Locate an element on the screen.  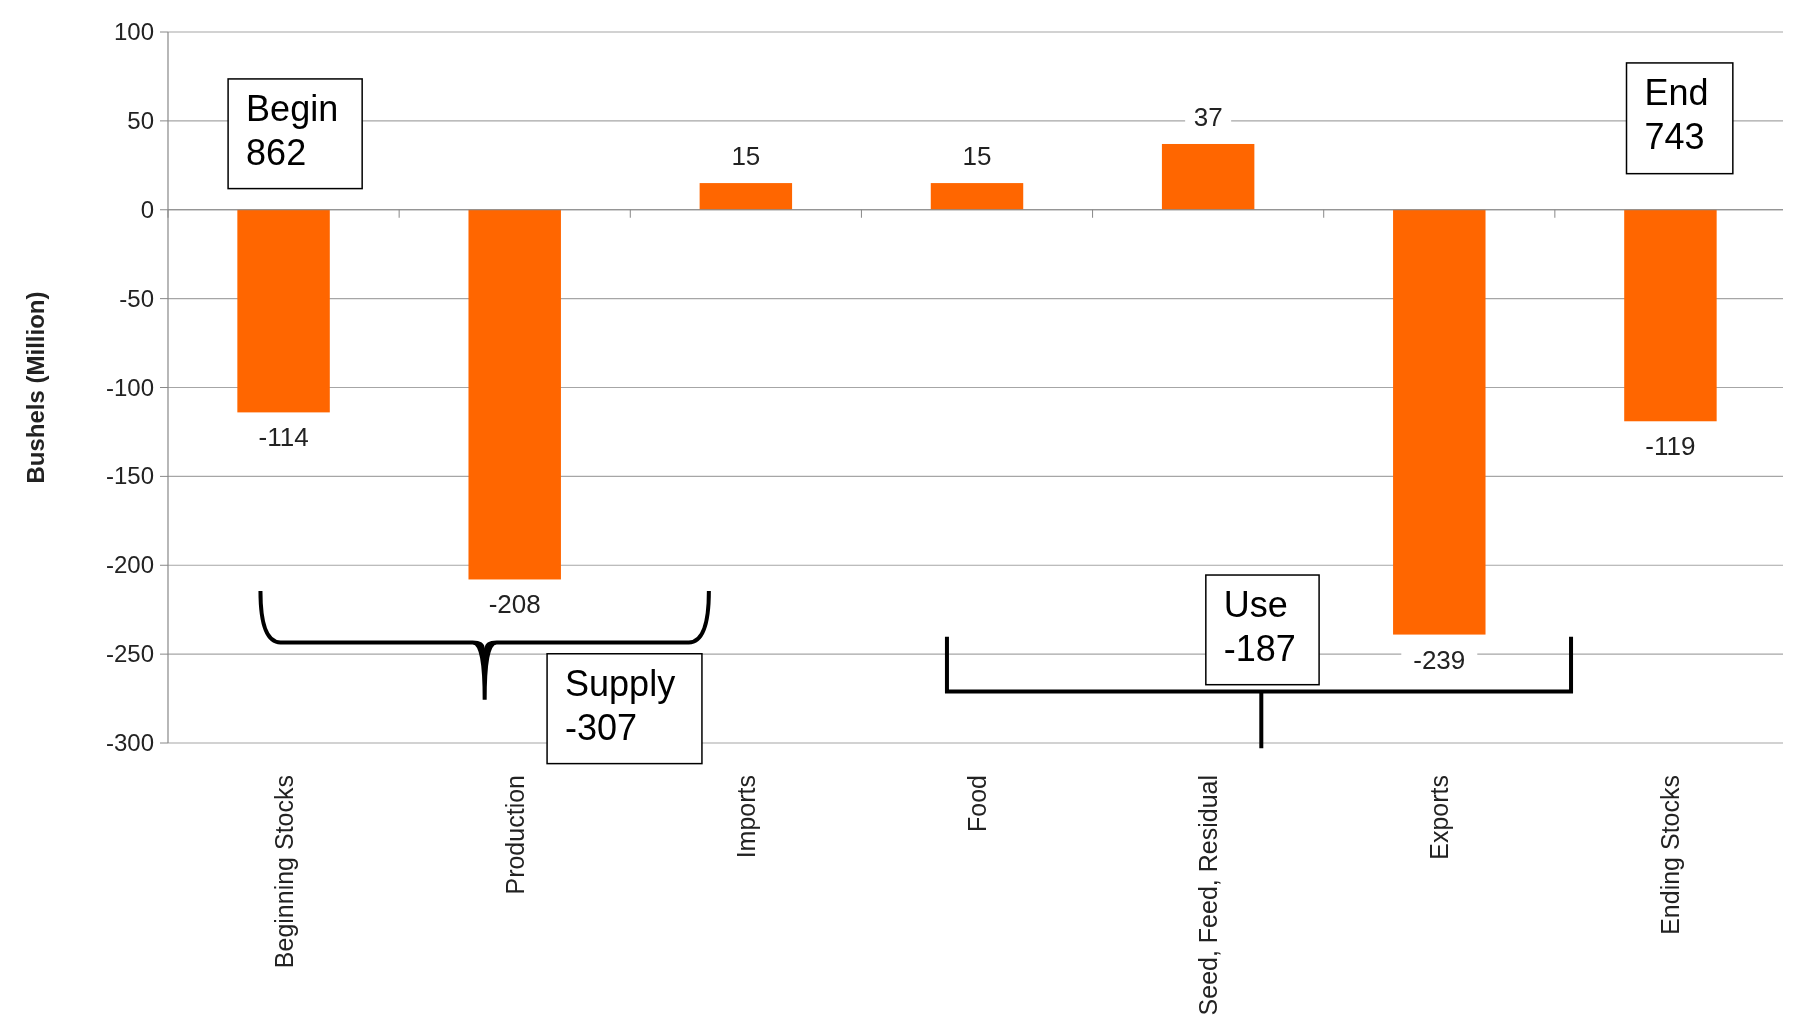
annotation: Begin 862 is located at coordinates (292, 130).